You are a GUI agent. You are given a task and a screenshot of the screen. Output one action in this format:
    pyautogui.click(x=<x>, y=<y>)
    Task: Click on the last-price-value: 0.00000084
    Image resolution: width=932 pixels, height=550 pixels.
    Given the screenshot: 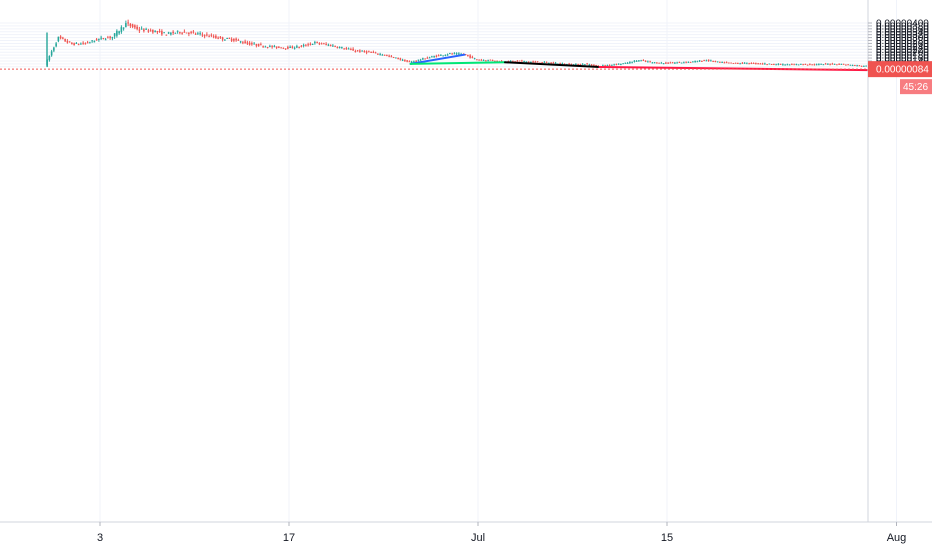 What is the action you would take?
    pyautogui.click(x=902, y=70)
    